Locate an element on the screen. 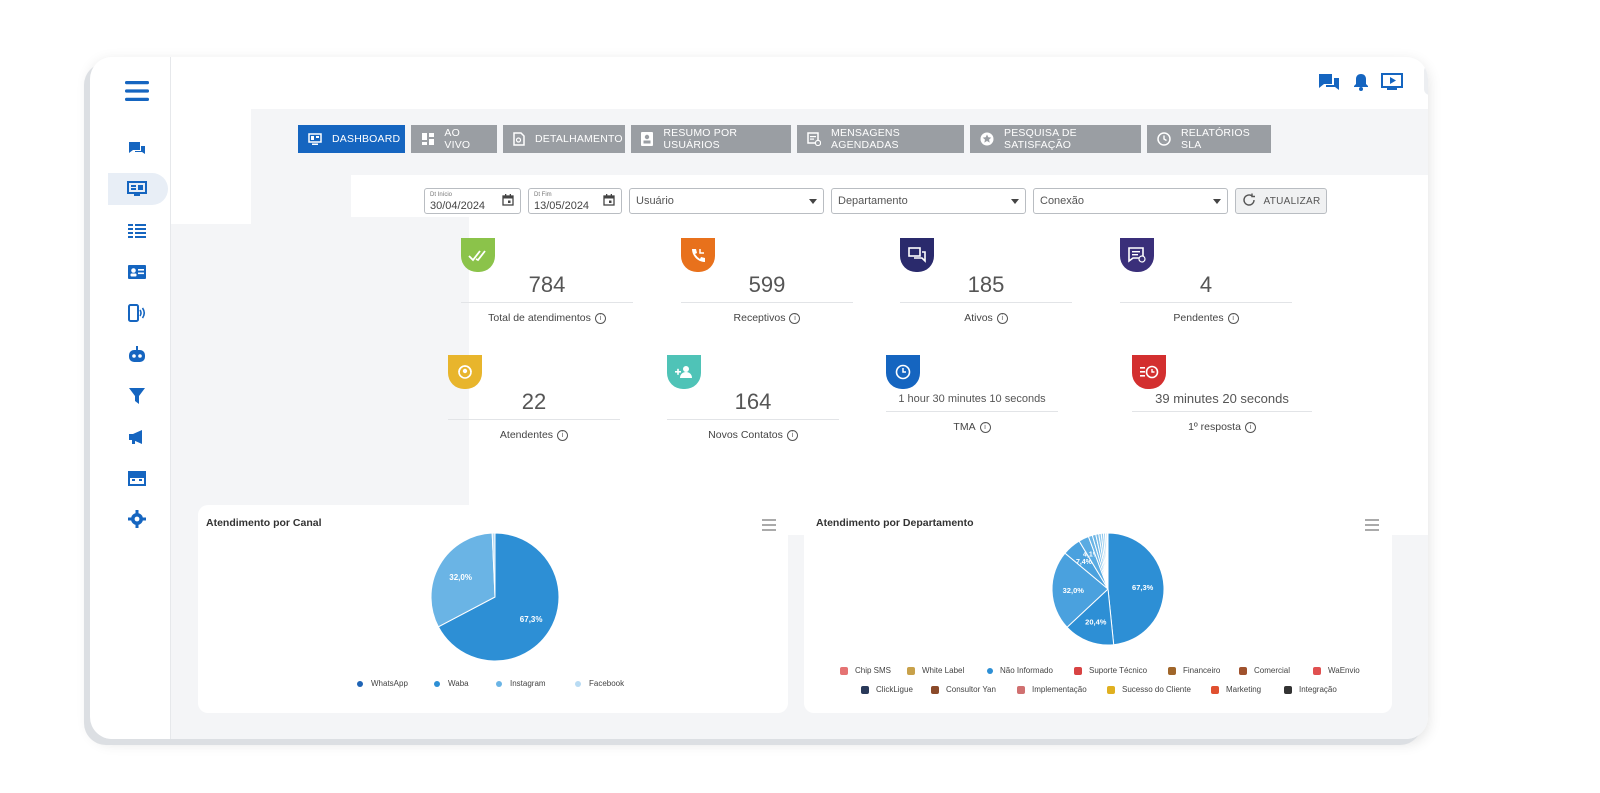 This screenshot has height=793, width=1600. pie-data-label: 4,1% is located at coordinates (1091, 555).